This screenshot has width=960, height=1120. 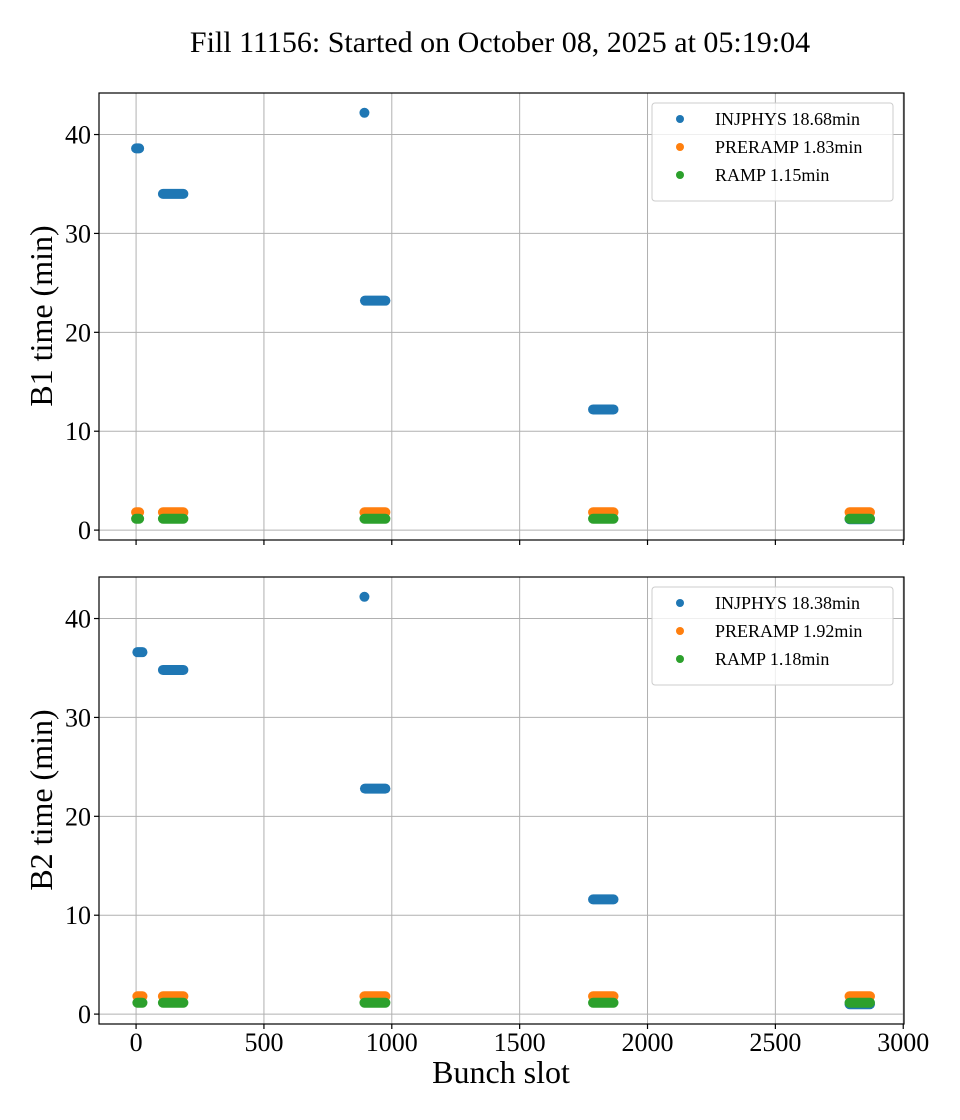 I want to click on x-tick-label: 1000, so click(x=392, y=1042).